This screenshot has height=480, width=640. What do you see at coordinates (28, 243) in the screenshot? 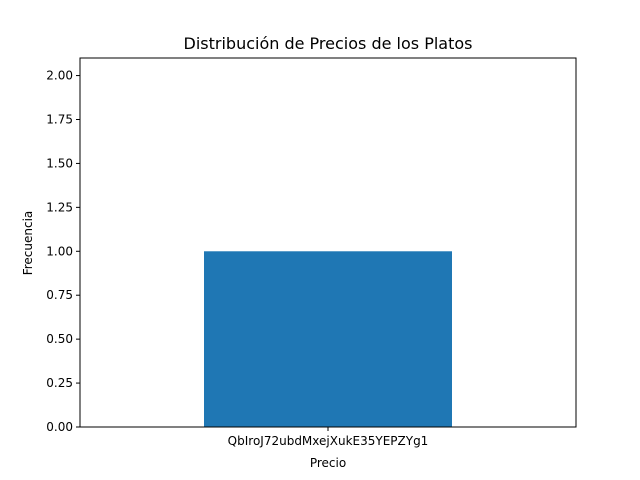
I see `y-axis-label: Frecuencia` at bounding box center [28, 243].